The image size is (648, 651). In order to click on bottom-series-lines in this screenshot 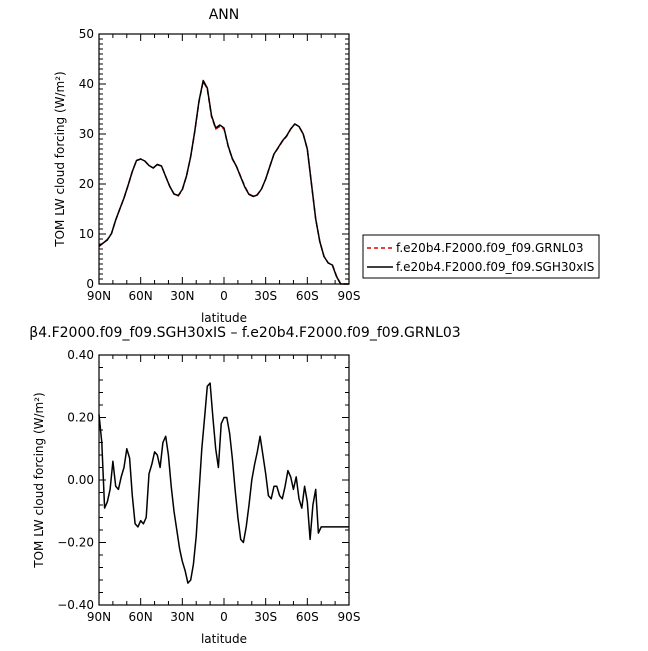, I will do `click(223, 483)`.